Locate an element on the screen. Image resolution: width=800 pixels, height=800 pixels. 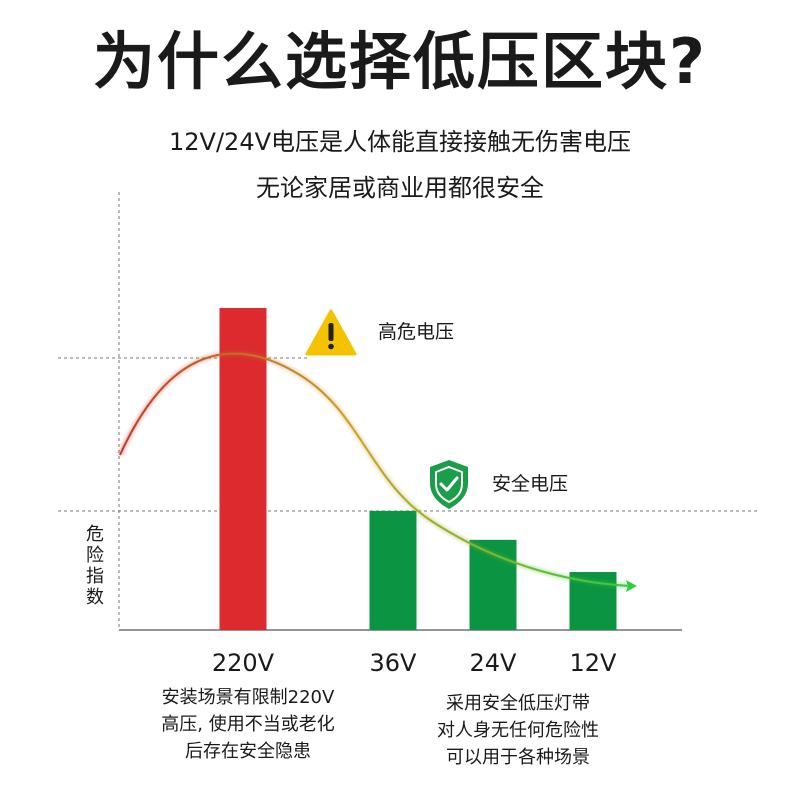
note-left-line-1: 安装场景有限制220V is located at coordinates (248, 697).